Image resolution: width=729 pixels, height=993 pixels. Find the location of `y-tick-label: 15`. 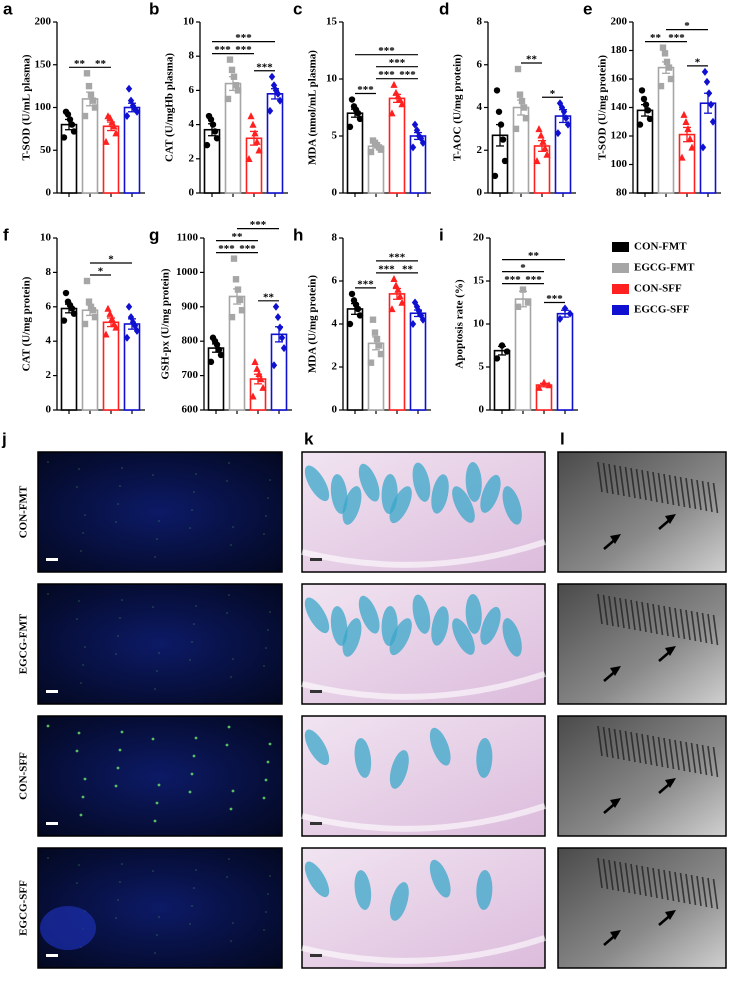

y-tick-label: 15 is located at coordinates (479, 281).